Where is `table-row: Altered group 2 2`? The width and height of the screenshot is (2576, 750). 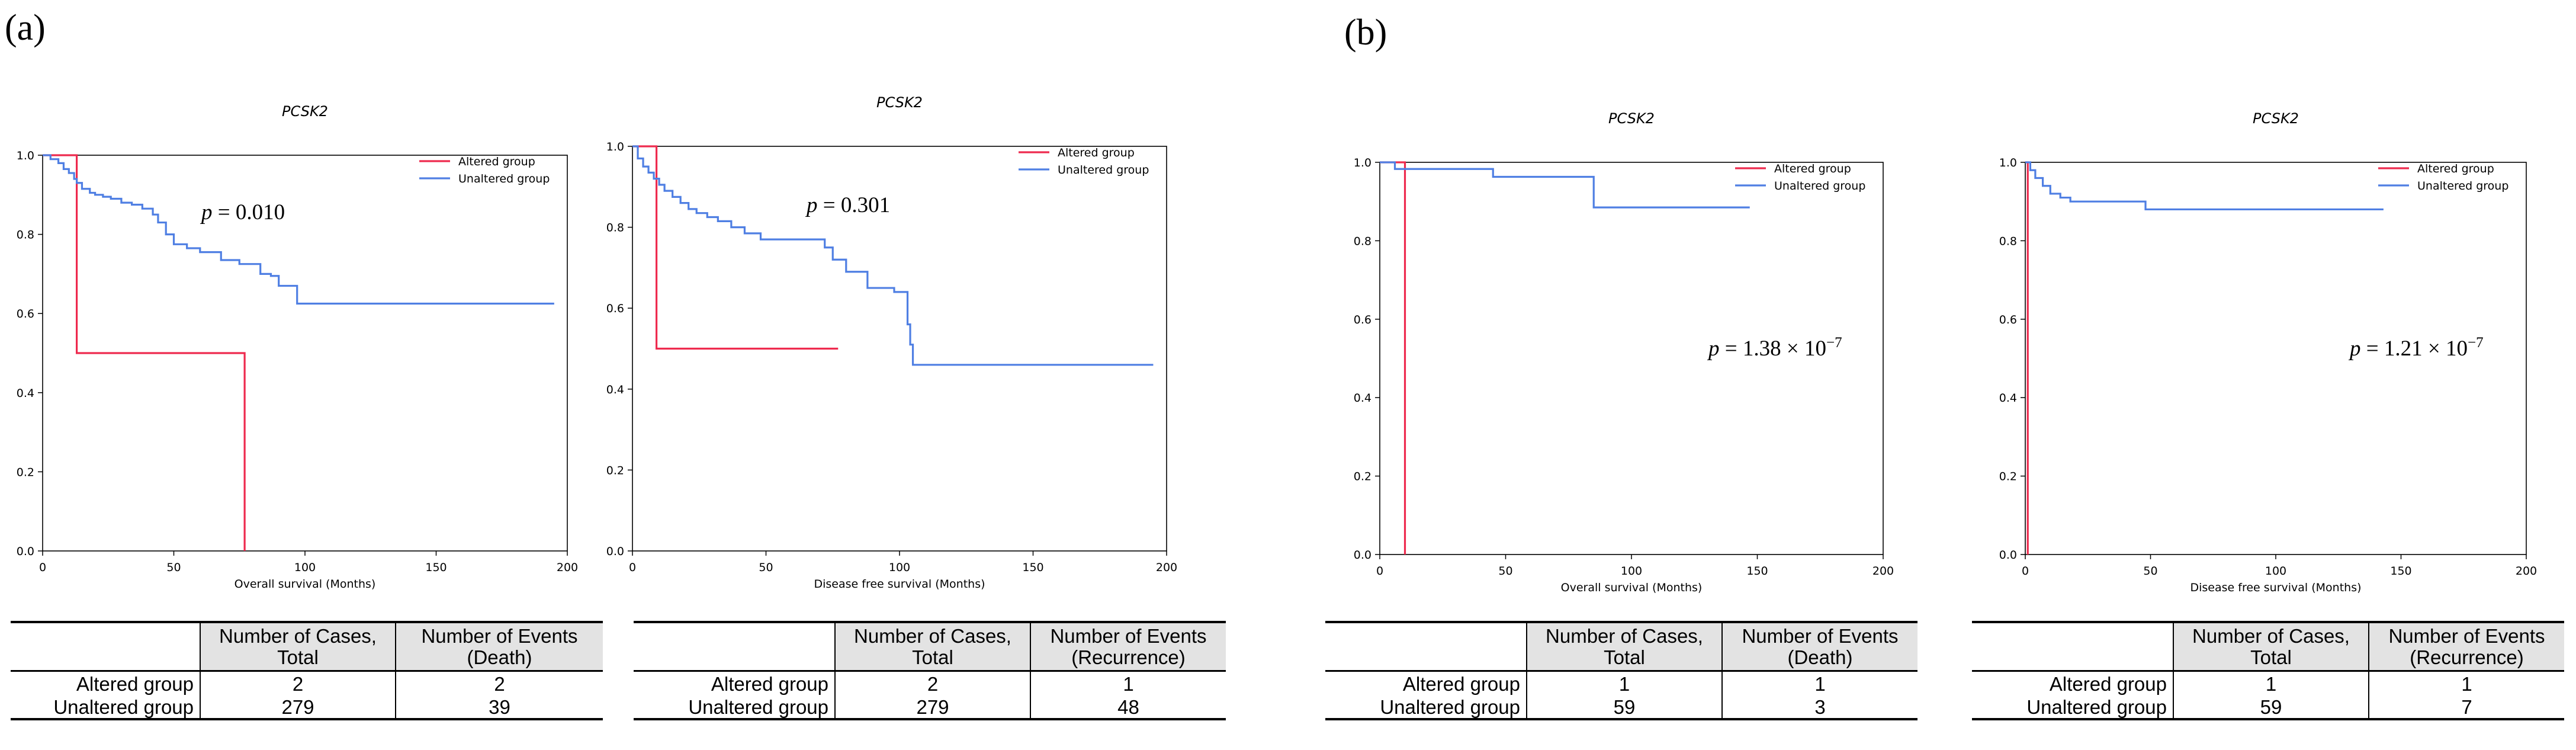 table-row: Altered group 2 2 is located at coordinates (307, 683).